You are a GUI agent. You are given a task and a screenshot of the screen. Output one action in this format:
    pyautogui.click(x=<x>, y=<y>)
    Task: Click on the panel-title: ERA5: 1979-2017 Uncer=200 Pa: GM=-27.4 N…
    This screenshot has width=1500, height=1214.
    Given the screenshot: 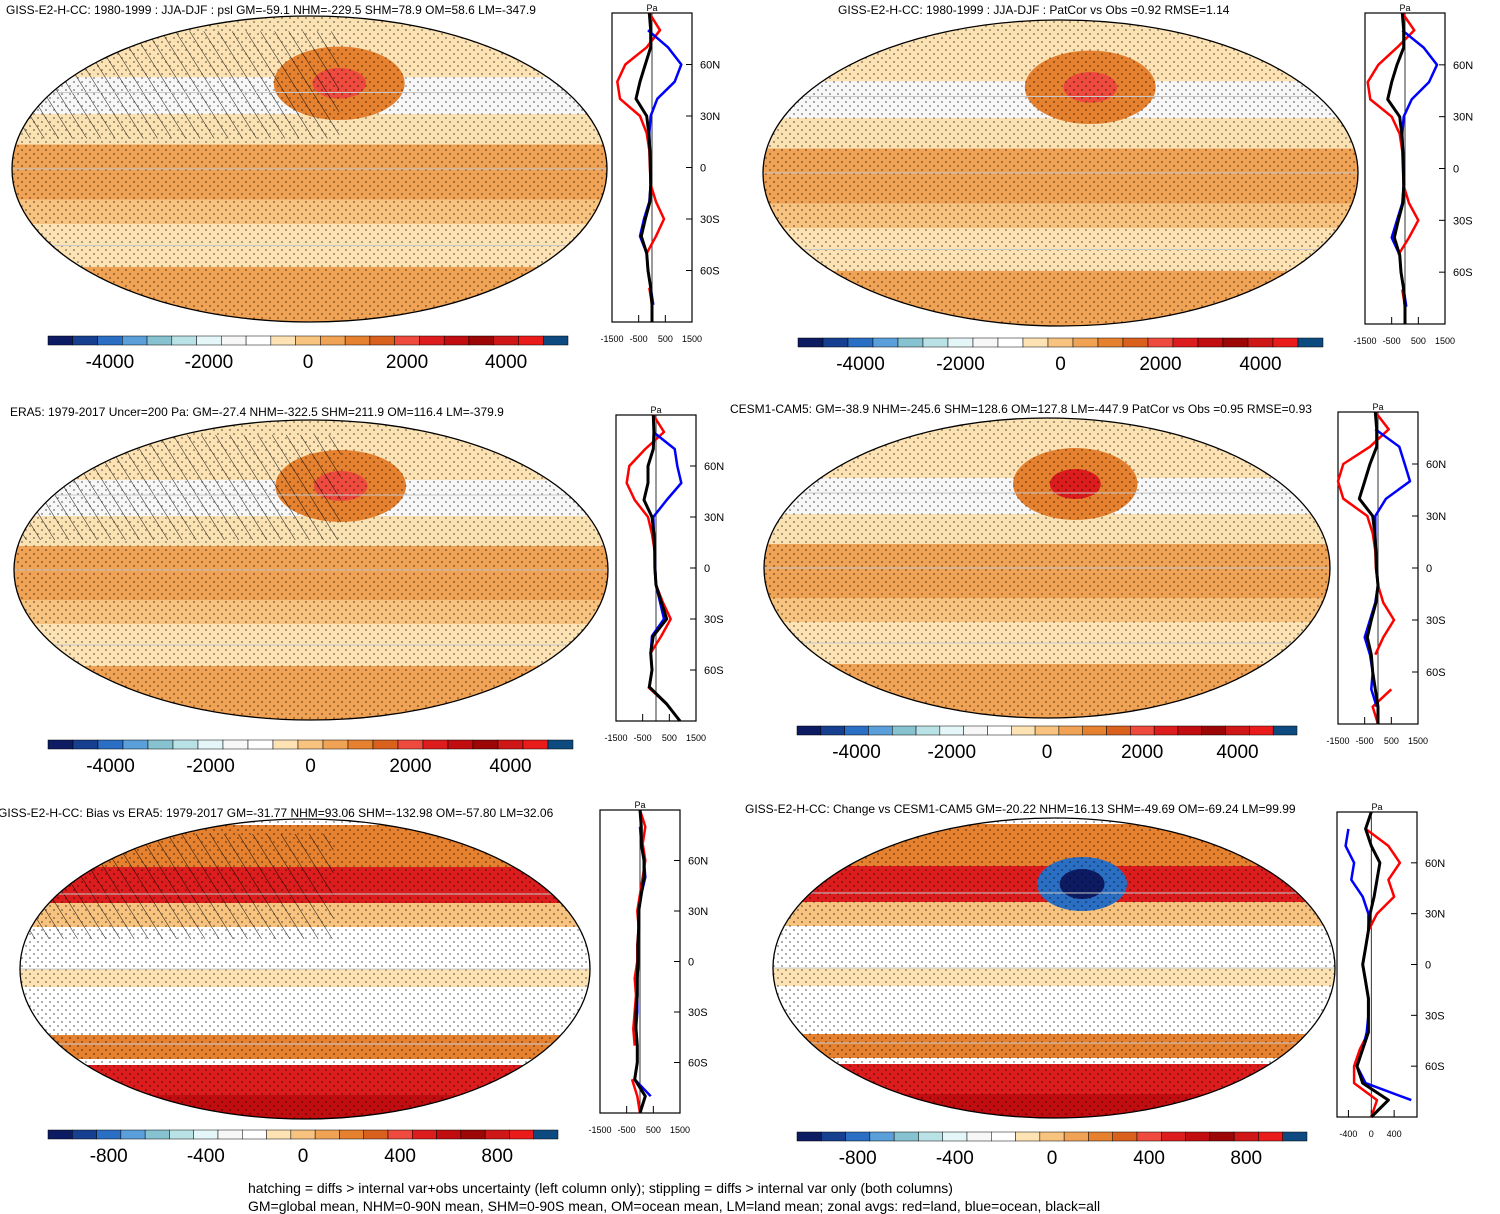 What is the action you would take?
    pyautogui.click(x=257, y=412)
    